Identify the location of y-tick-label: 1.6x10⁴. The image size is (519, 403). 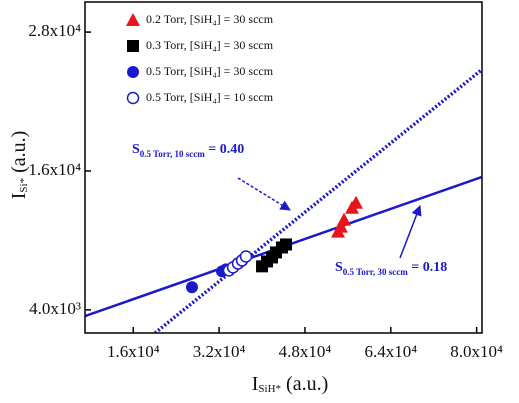
(54, 169).